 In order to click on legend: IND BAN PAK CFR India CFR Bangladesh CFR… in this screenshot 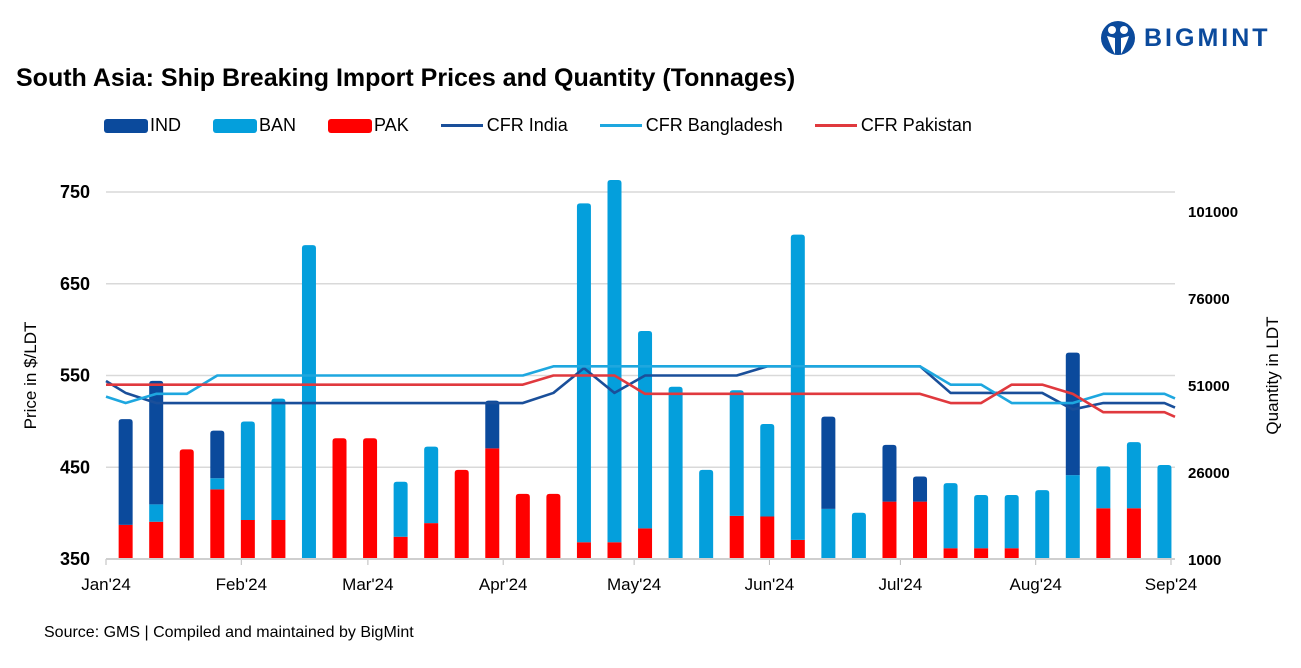, I will do `click(554, 125)`.